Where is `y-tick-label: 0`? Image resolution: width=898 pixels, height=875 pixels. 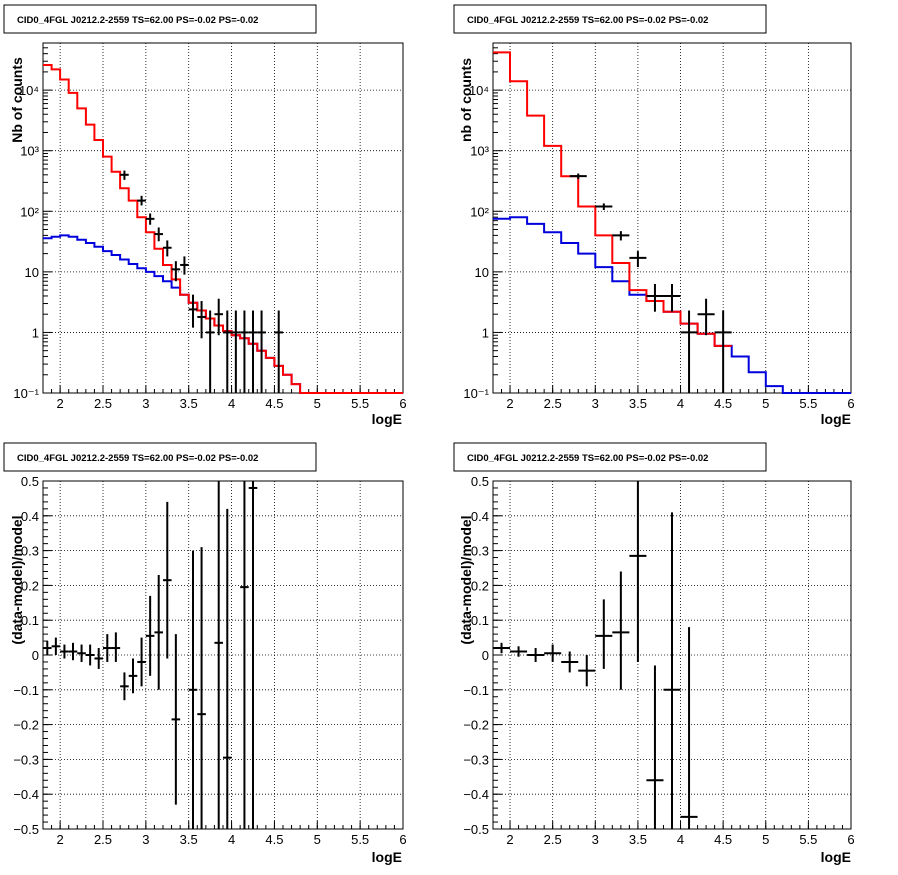
y-tick-label: 0 is located at coordinates (35, 655).